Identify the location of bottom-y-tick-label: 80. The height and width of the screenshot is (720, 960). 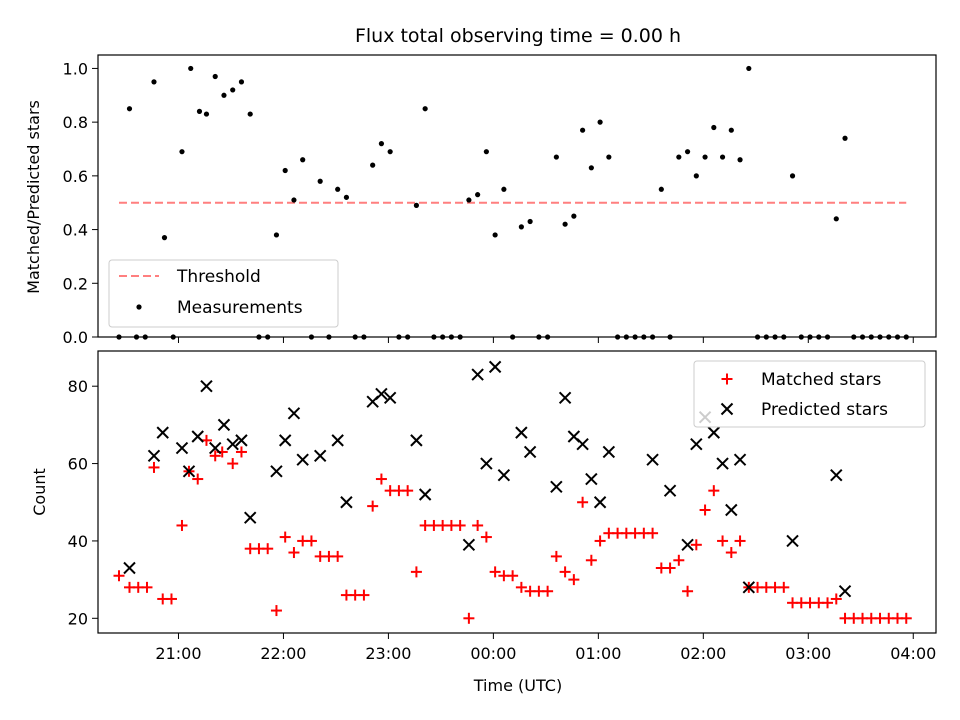
(78, 386).